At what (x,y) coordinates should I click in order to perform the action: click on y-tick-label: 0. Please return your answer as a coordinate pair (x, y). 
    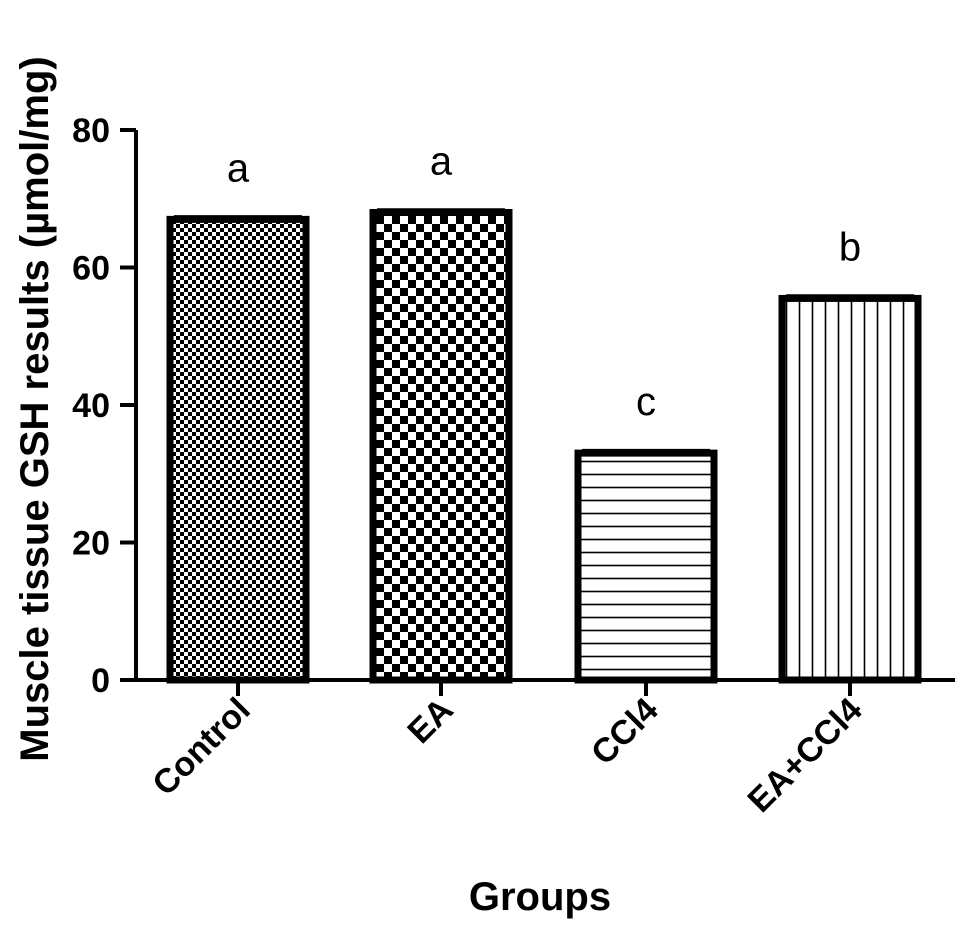
    Looking at the image, I should click on (100, 681).